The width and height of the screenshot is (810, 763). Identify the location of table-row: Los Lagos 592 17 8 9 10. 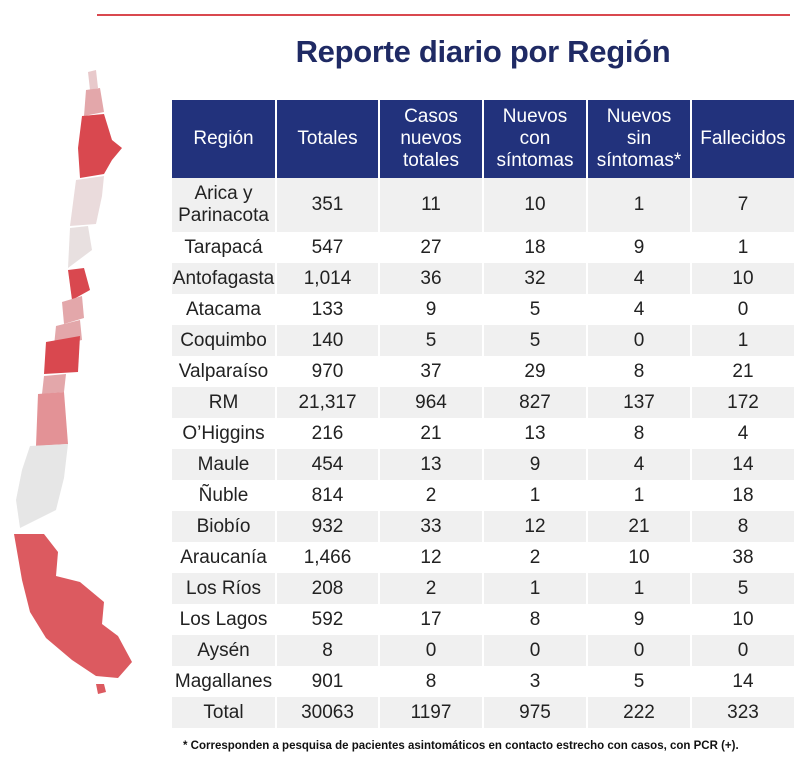
(483, 619).